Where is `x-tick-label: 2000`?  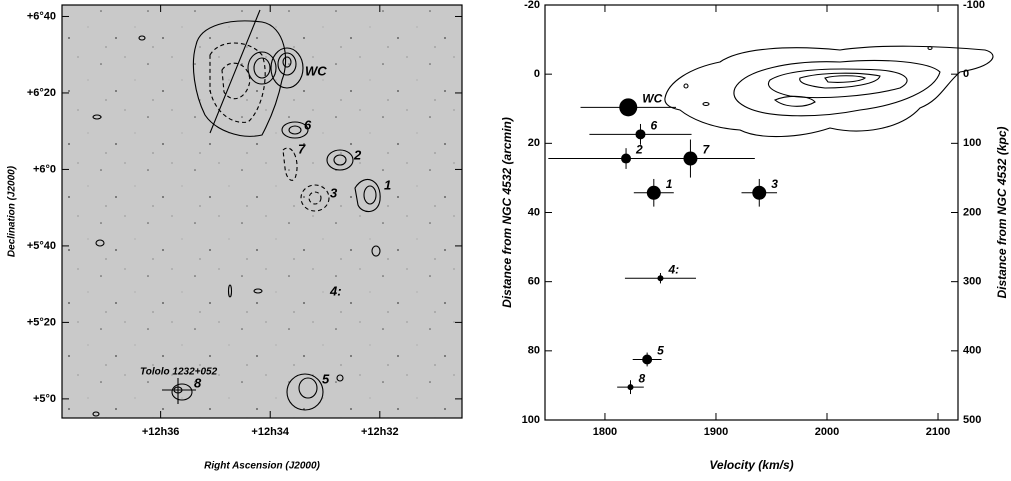 x-tick-label: 2000 is located at coordinates (827, 432).